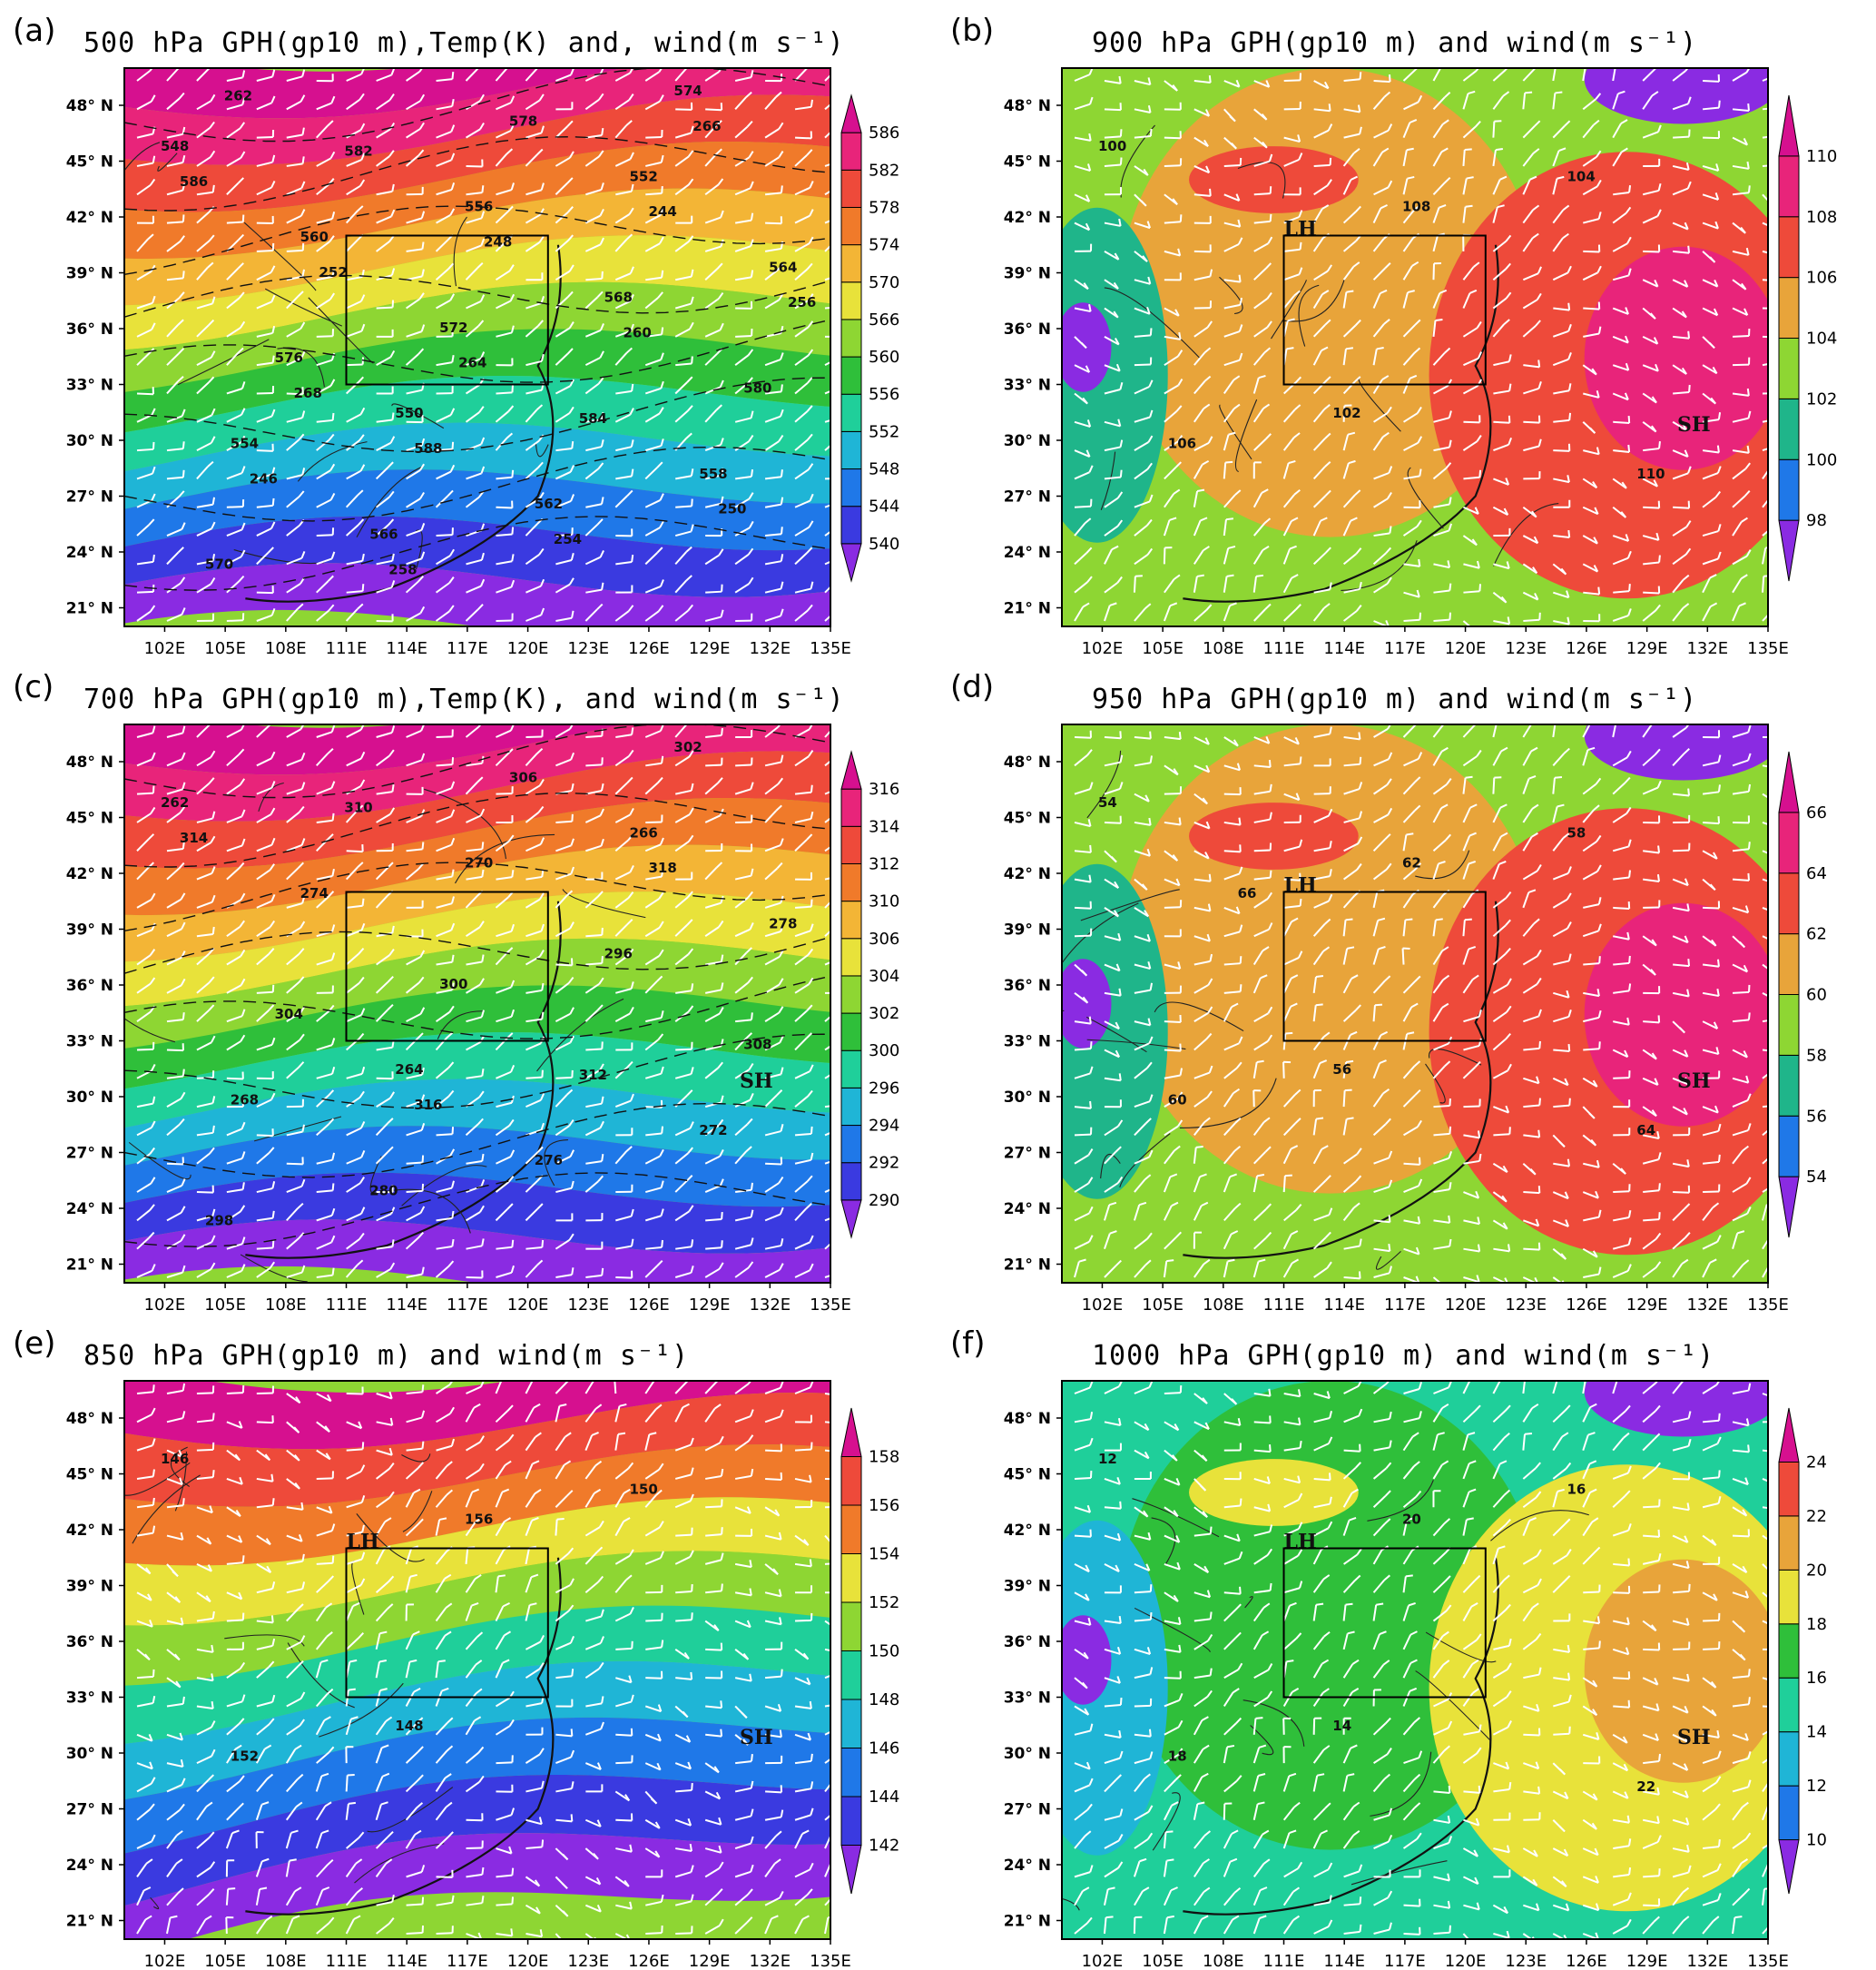 Image resolution: width=1876 pixels, height=1970 pixels. Describe the element at coordinates (713, 474) in the screenshot. I see `contour-label: 558` at that location.